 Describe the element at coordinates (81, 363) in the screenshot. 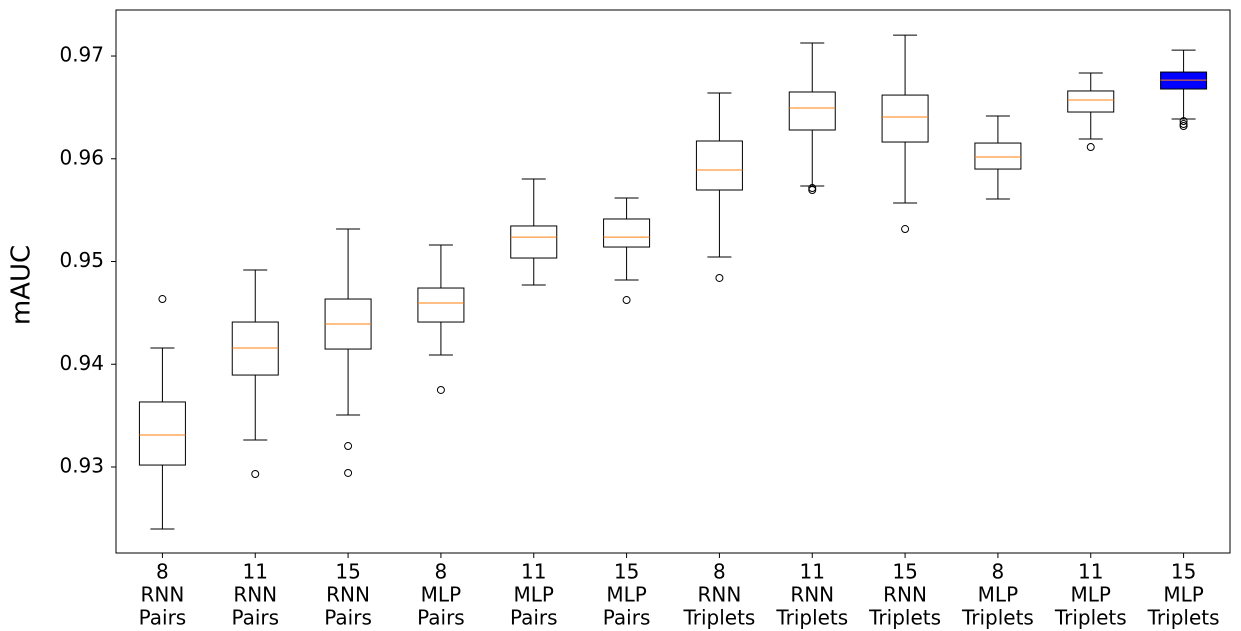

I see `y-tick-label: 0.94` at that location.